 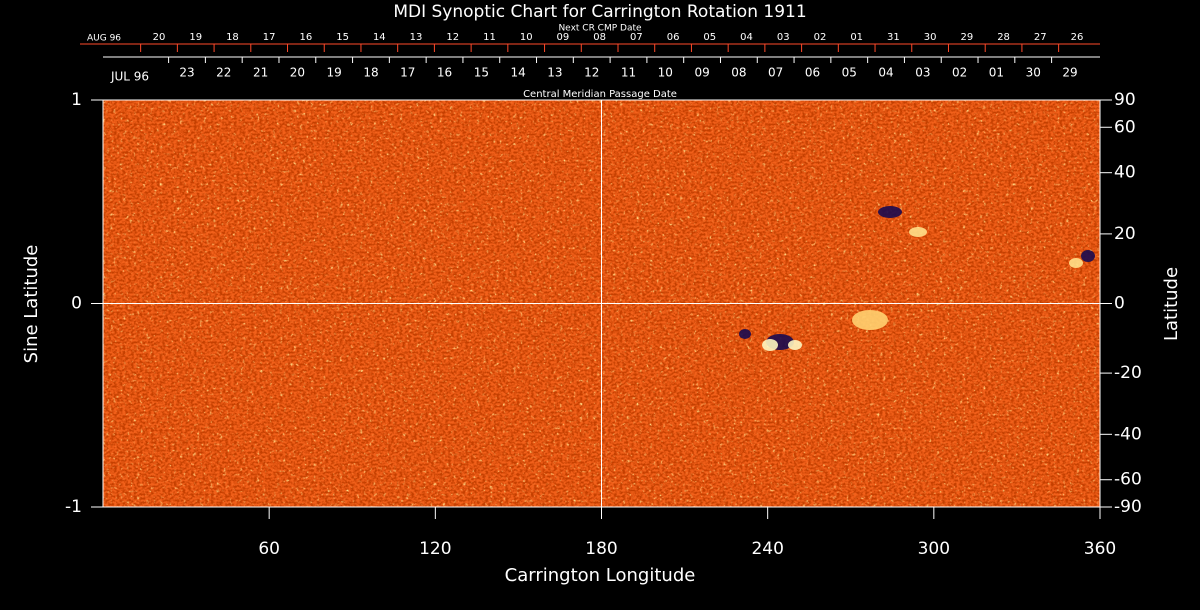 I want to click on top-tick-label: 12, so click(x=591, y=73).